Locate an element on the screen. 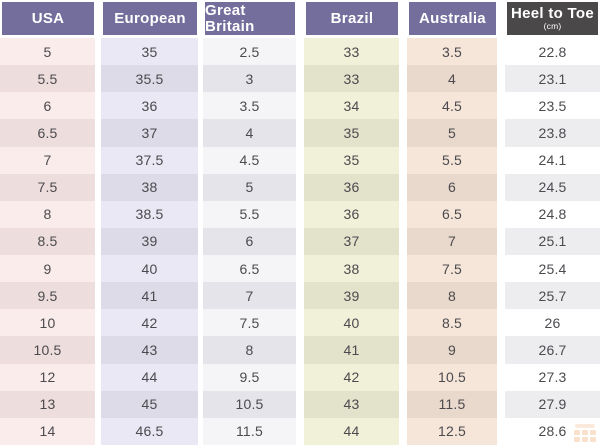 Image resolution: width=600 pixels, height=445 pixels. table-cell: 25.1 is located at coordinates (552, 241).